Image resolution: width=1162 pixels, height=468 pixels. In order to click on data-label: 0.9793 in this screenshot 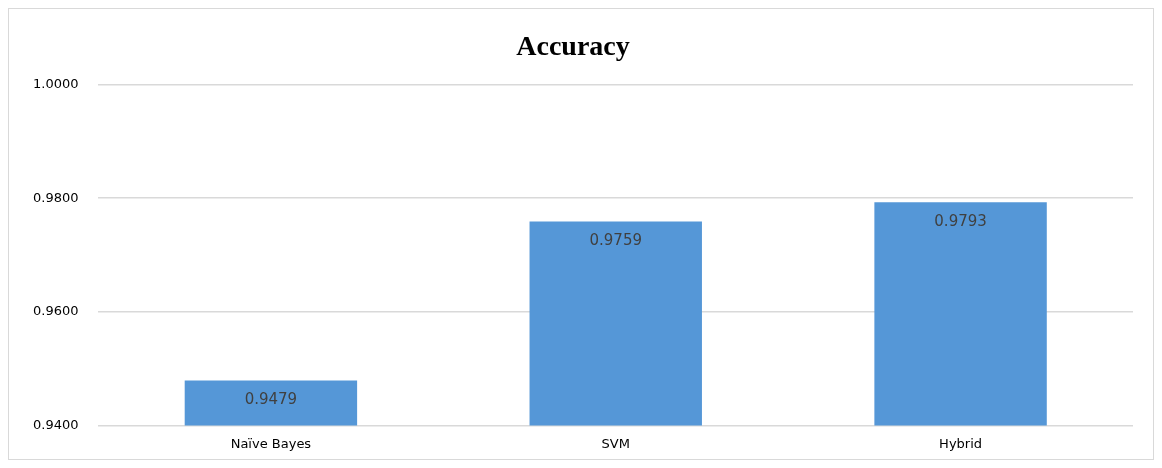, I will do `click(960, 220)`.